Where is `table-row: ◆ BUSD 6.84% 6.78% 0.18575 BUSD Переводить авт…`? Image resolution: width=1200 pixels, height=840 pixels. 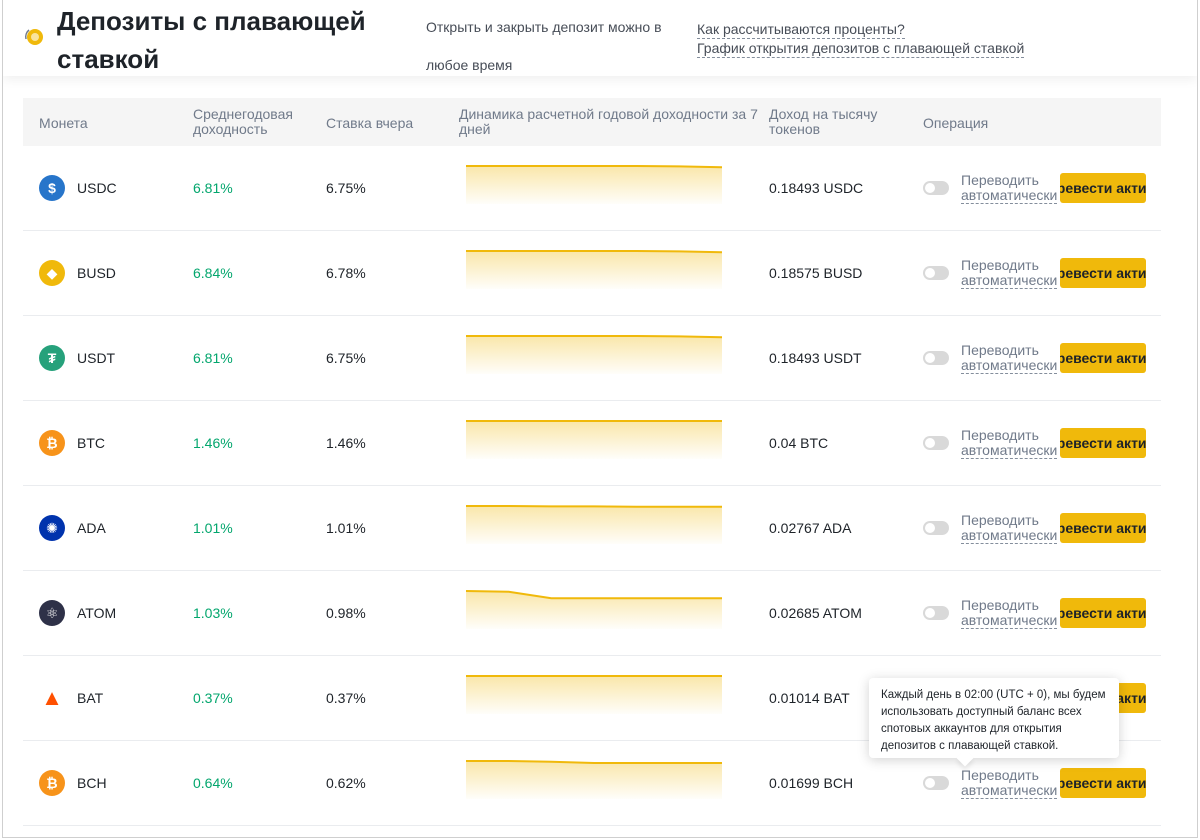 table-row: ◆ BUSD 6.84% 6.78% 0.18575 BUSD Переводить авт… is located at coordinates (592, 273).